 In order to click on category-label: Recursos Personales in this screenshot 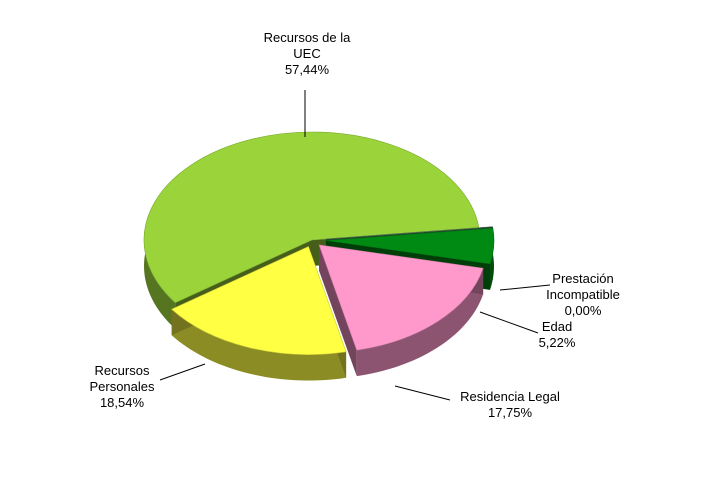, I will do `click(122, 378)`.